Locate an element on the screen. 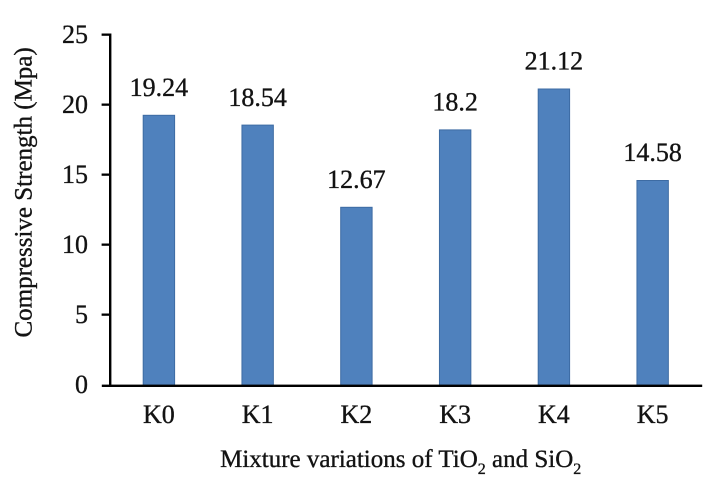 The image size is (718, 492). svg-text: K3 is located at coordinates (455, 414).